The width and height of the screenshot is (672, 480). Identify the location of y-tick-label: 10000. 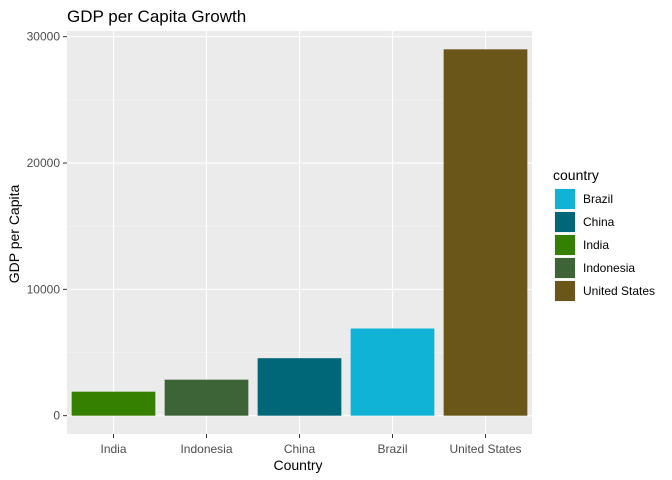
(44, 289).